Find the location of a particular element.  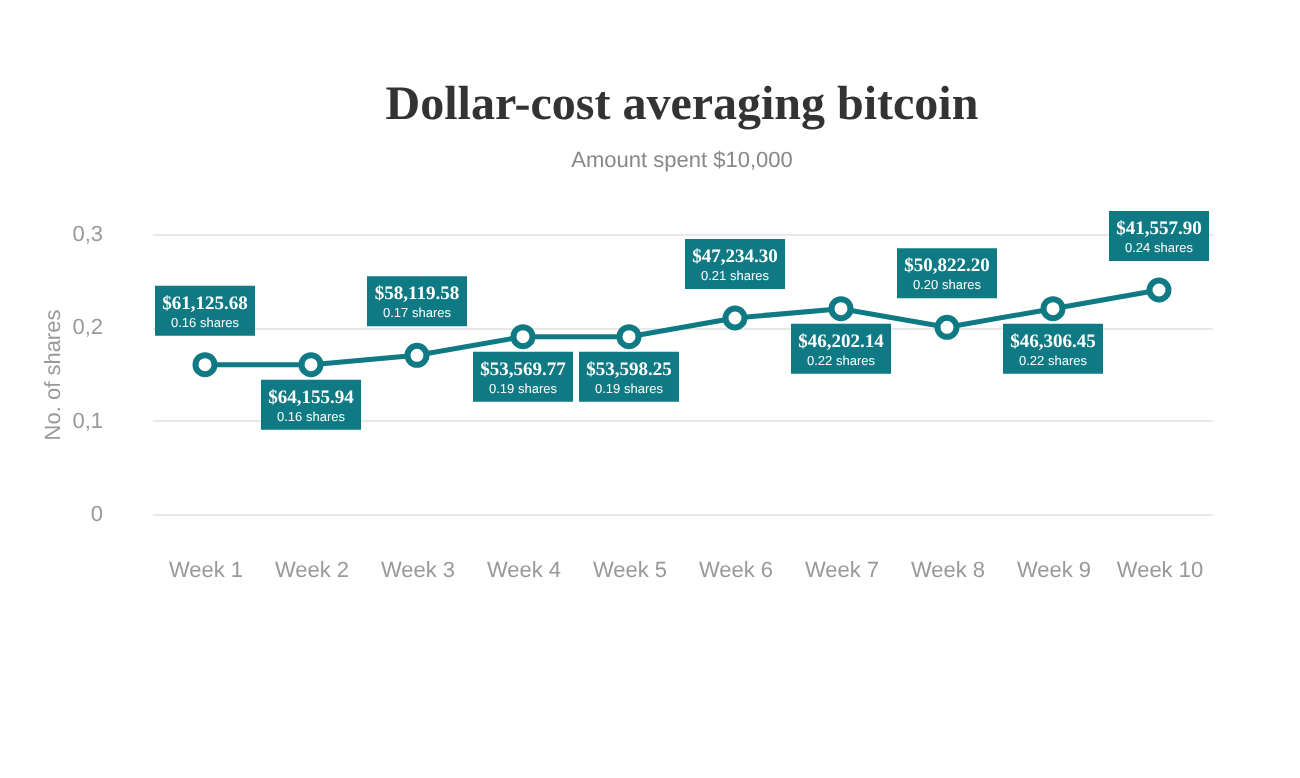

x-tick-label: Week 6 is located at coordinates (736, 571).